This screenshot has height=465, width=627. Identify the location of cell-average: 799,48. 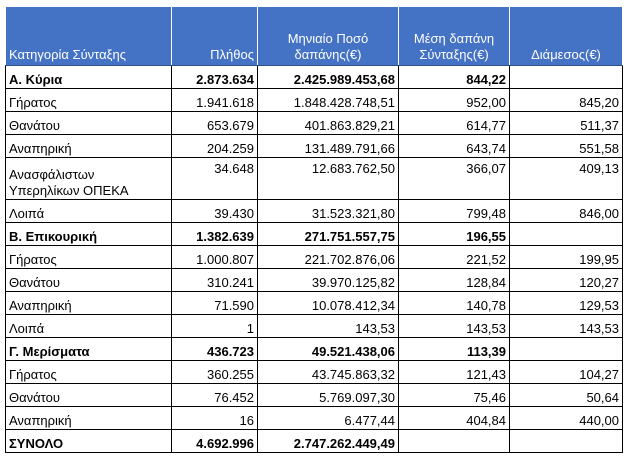
(454, 211).